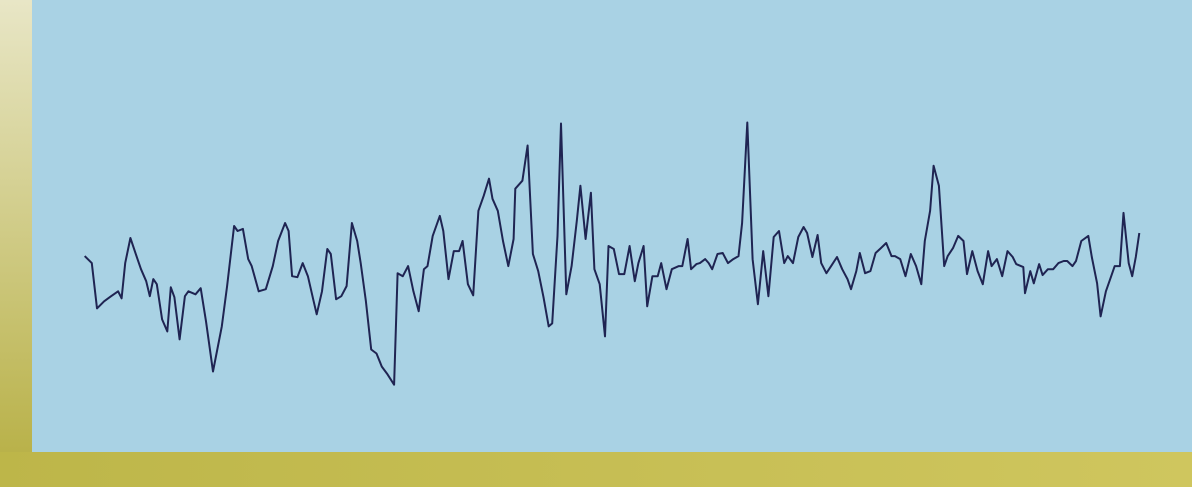 This screenshot has width=1192, height=491. Describe the element at coordinates (596, 469) in the screenshot. I see `bottom-band` at that location.